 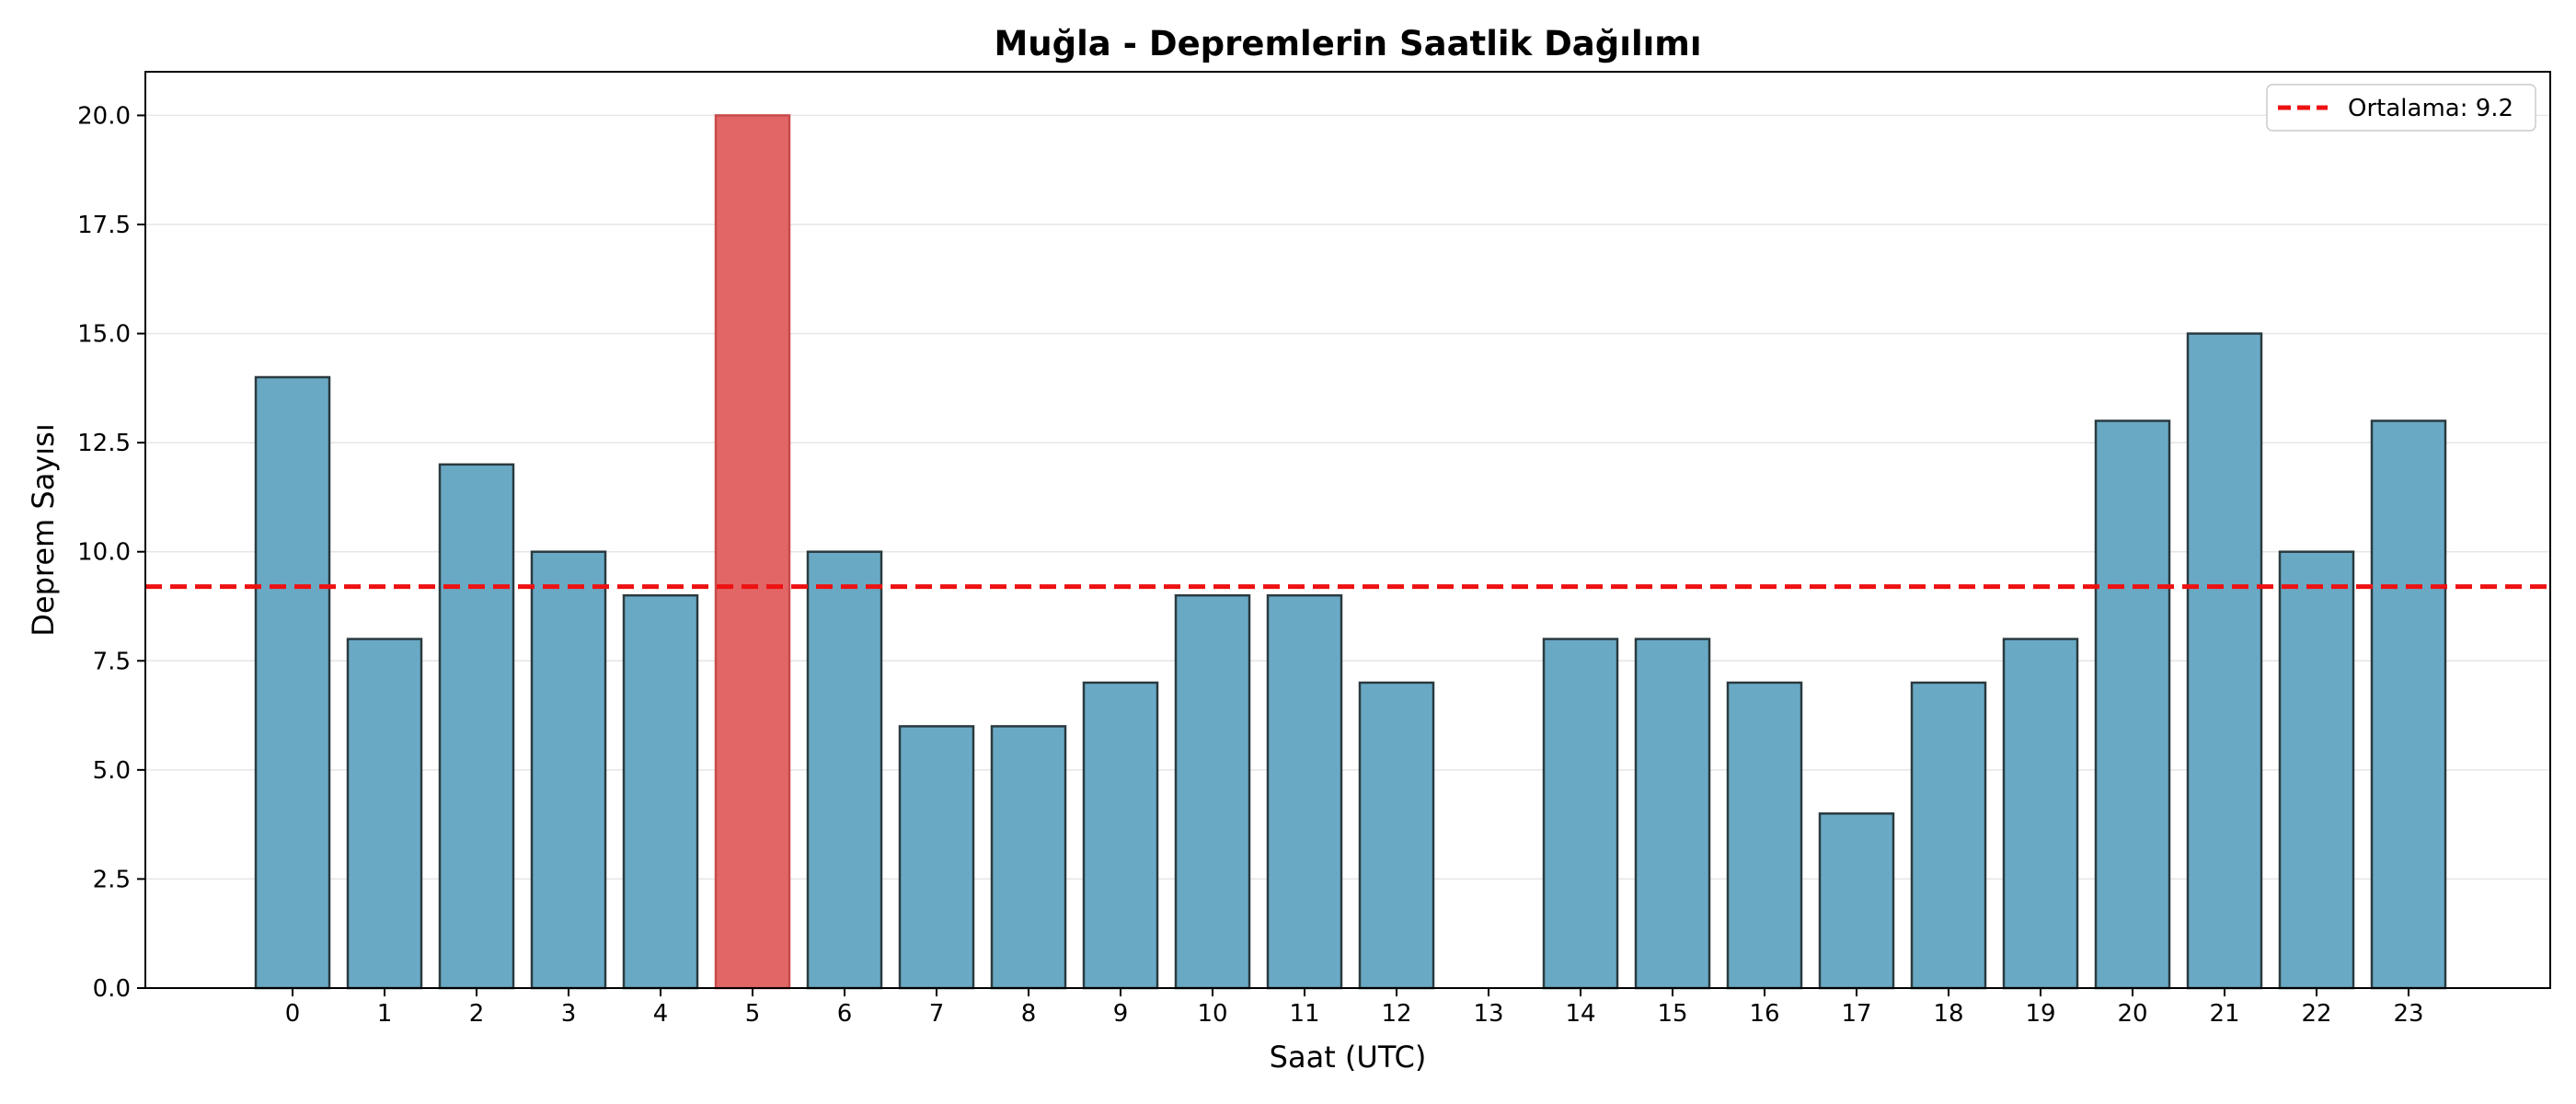 I want to click on x-tick-label: 10, so click(x=1212, y=1014).